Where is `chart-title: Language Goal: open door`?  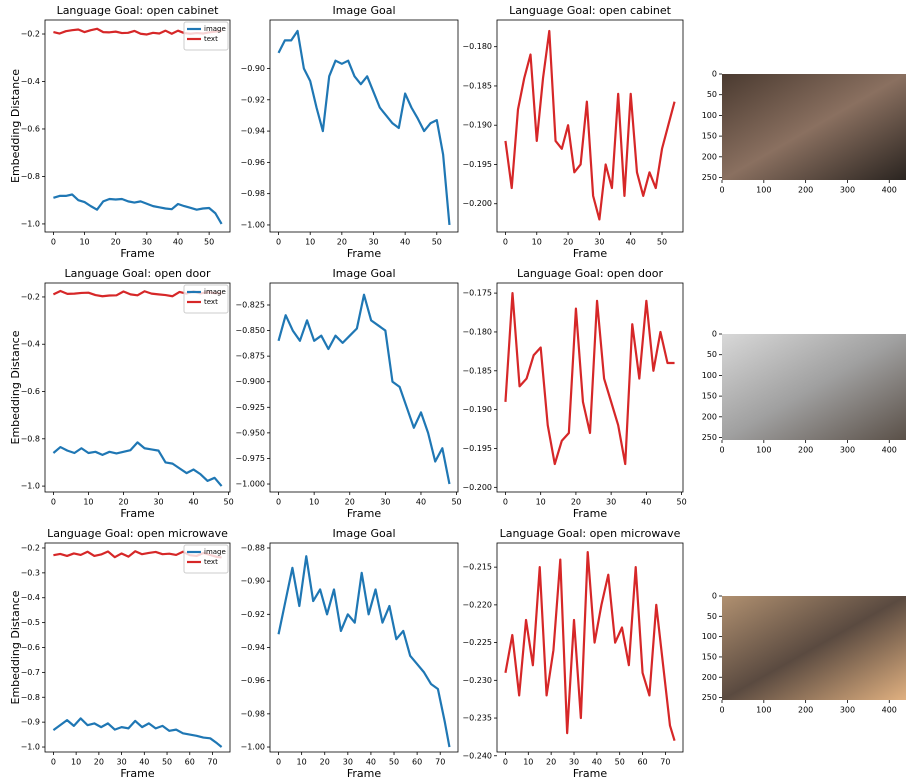 chart-title: Language Goal: open door is located at coordinates (138, 273).